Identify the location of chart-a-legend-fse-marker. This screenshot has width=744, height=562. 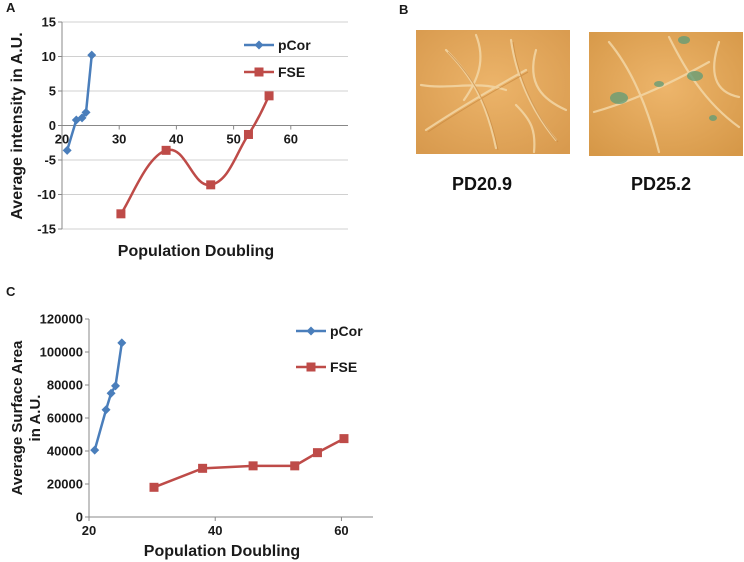
(259, 72).